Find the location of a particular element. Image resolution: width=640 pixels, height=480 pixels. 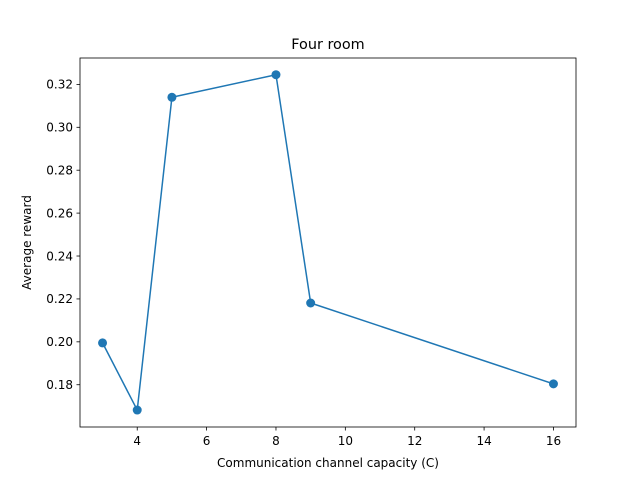

x-tick-label: 4 is located at coordinates (137, 441).